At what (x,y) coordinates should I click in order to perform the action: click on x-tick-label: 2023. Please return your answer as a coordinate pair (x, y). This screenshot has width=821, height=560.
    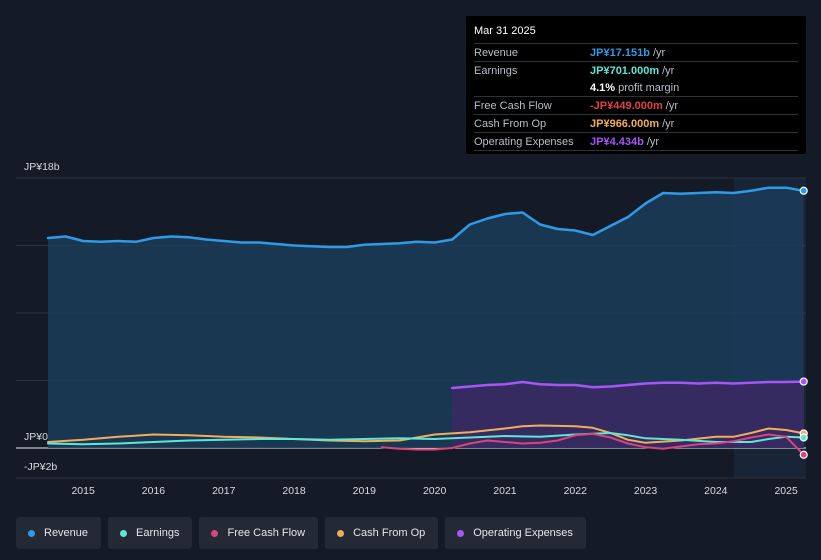
    Looking at the image, I should click on (646, 491).